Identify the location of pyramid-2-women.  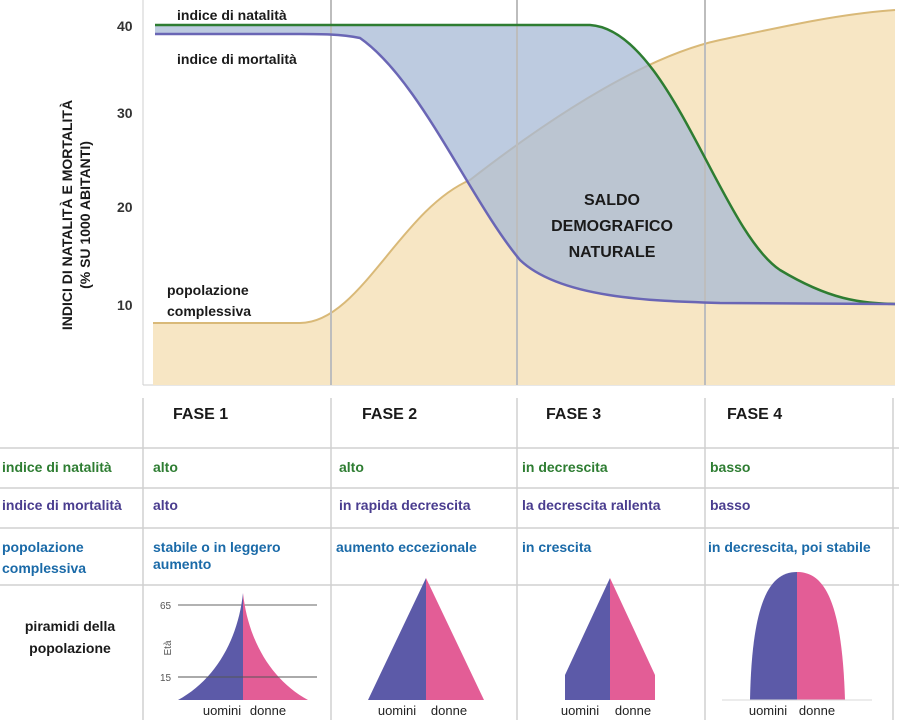
(455, 639).